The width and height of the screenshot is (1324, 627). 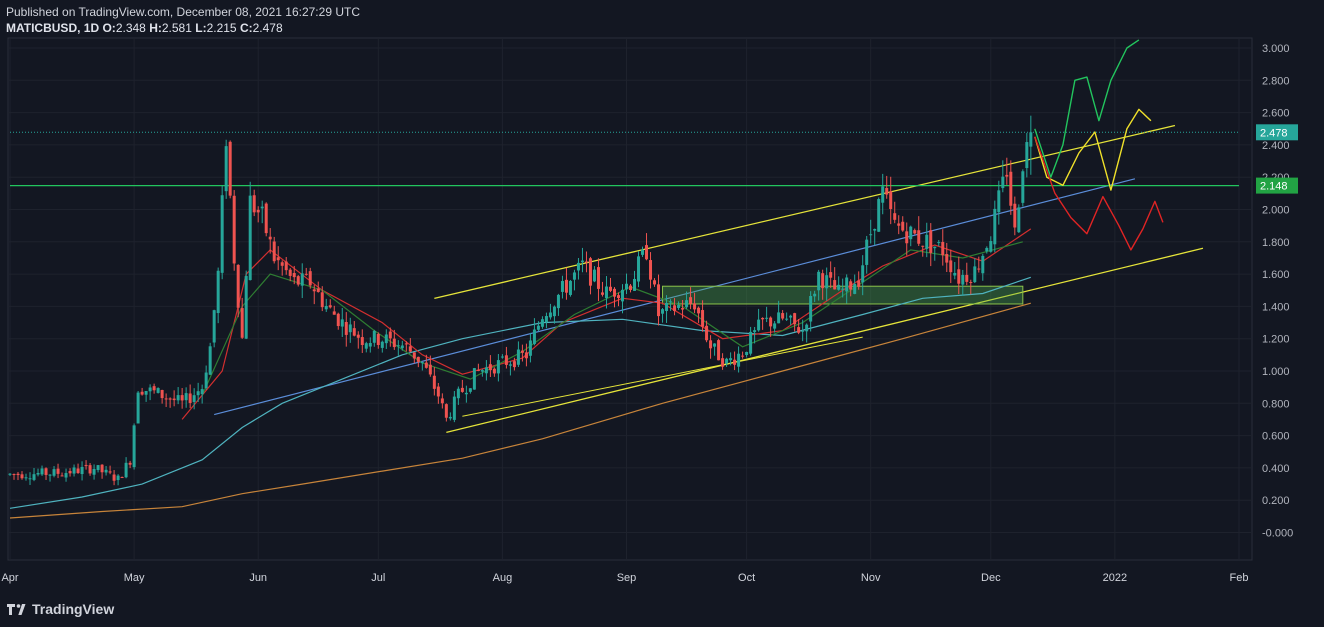 I want to click on x-tick-label: Jul, so click(x=378, y=578).